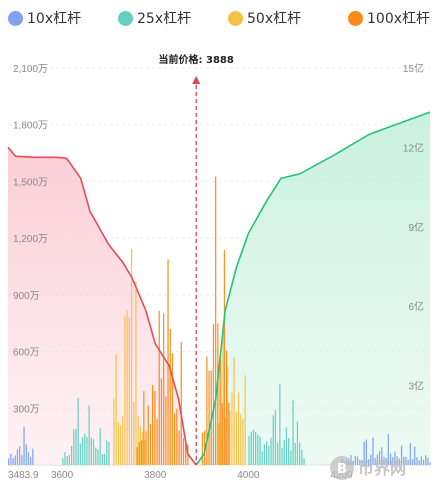 The width and height of the screenshot is (440, 496). I want to click on legend-item: 25x杠杆, so click(154, 18).